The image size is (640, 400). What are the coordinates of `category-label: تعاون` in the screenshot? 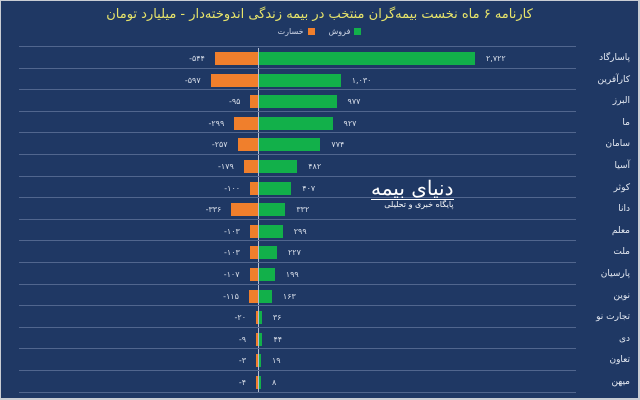 It's located at (619, 360).